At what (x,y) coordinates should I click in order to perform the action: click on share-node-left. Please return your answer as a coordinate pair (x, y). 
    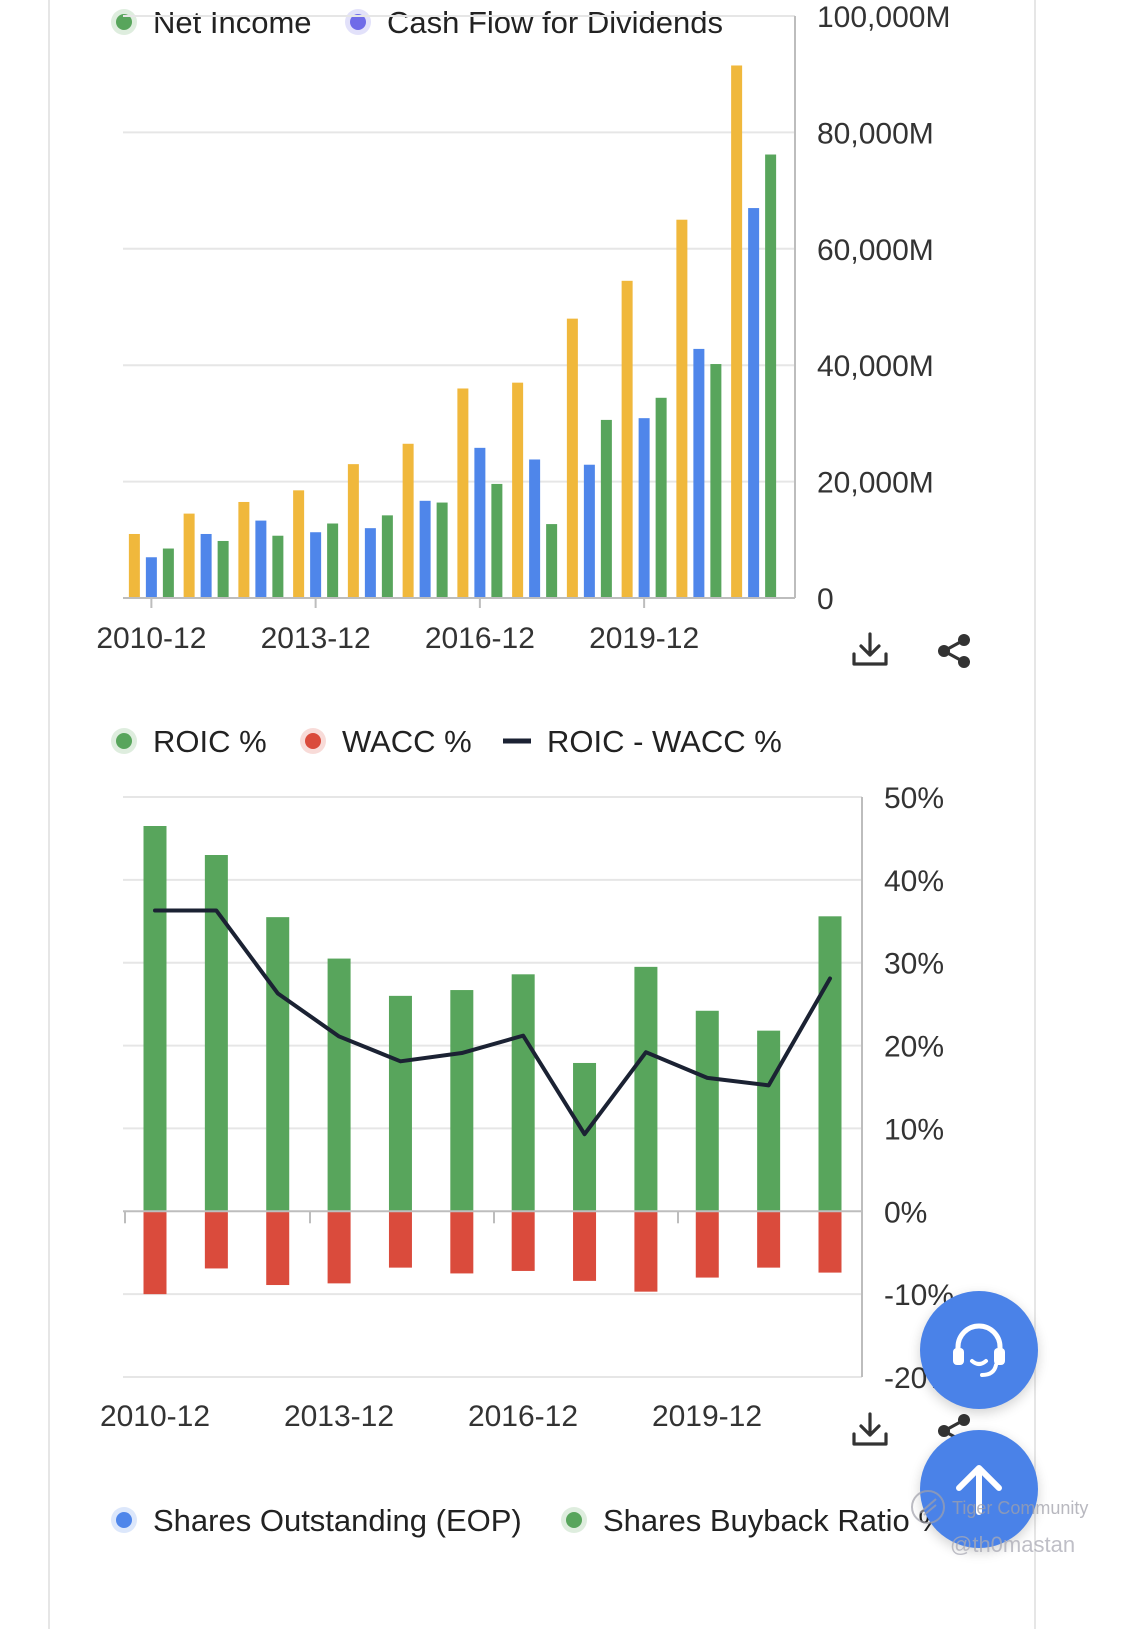
    Looking at the image, I should click on (944, 1431).